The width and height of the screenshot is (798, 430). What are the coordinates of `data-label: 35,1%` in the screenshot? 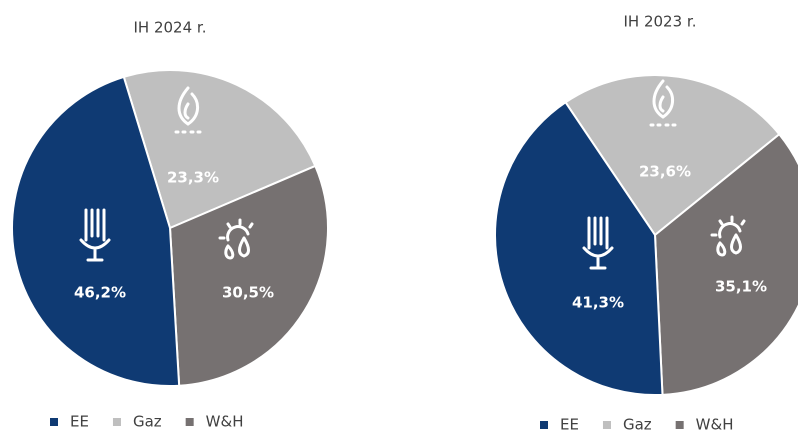 It's located at (741, 287).